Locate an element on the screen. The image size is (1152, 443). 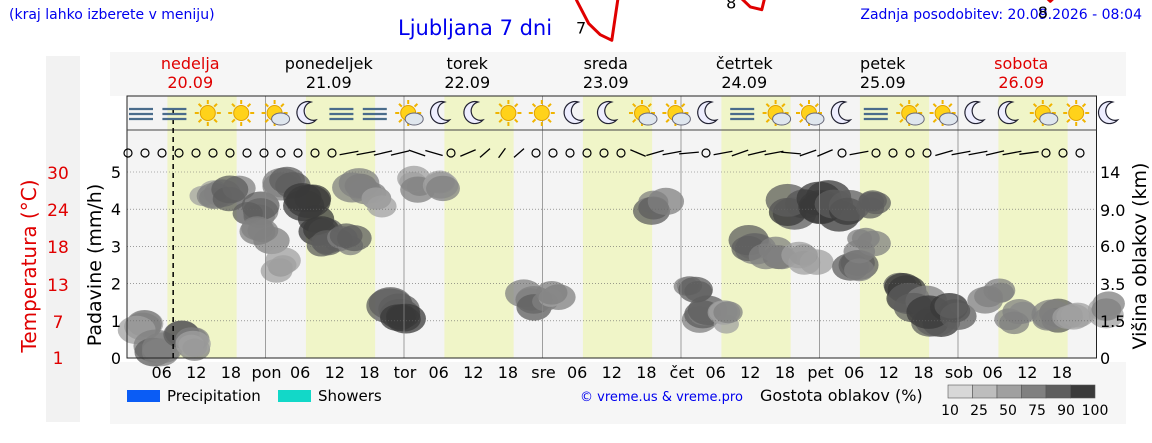
cloud-height-tick: 9.0 is located at coordinates (1112, 210).